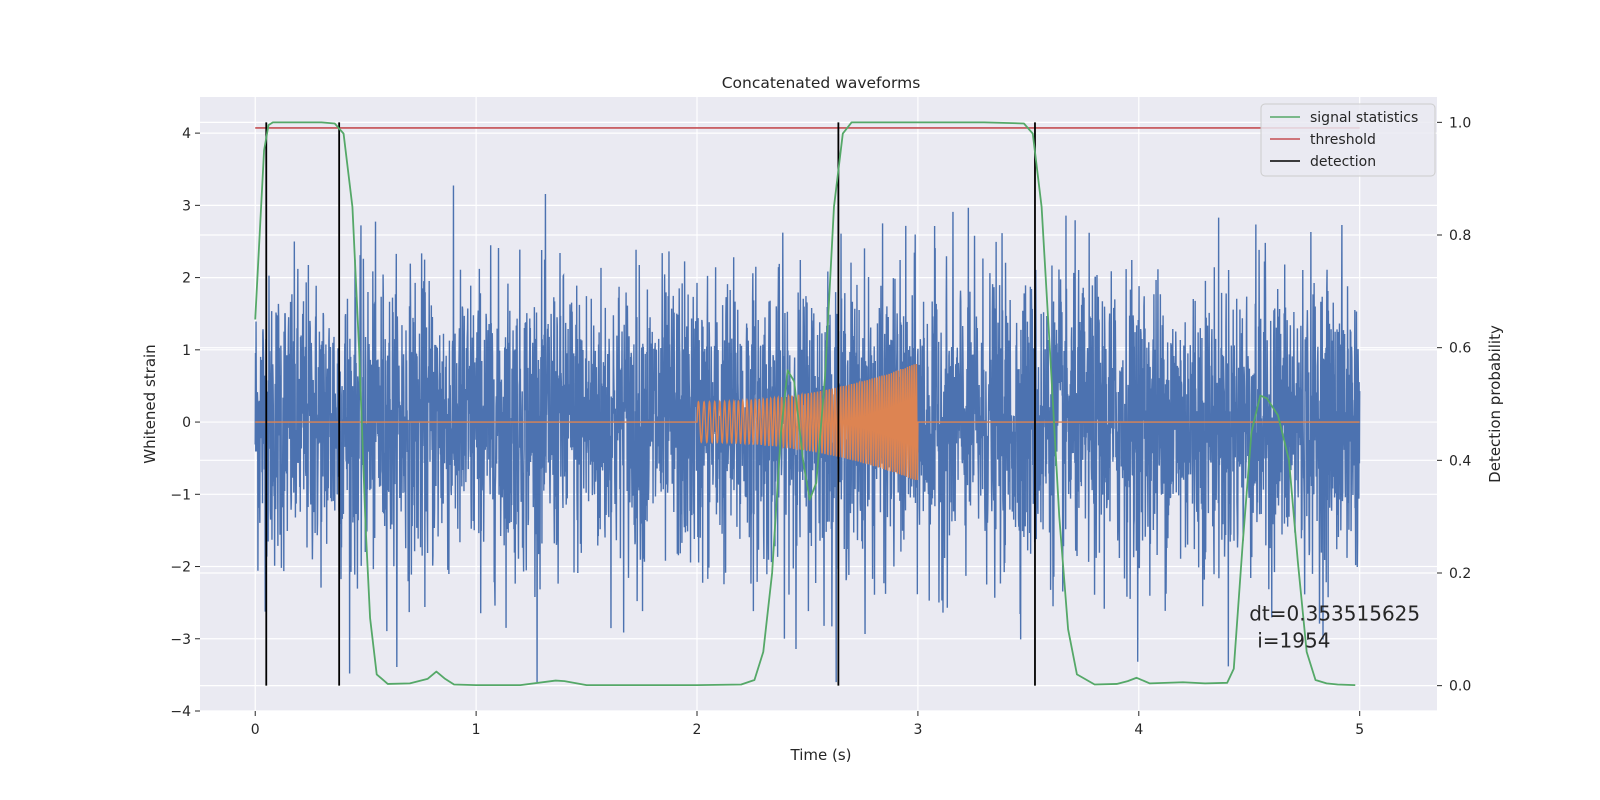 The height and width of the screenshot is (800, 1600). Describe the element at coordinates (807, 422) in the screenshot. I see `injection-series-line` at that location.